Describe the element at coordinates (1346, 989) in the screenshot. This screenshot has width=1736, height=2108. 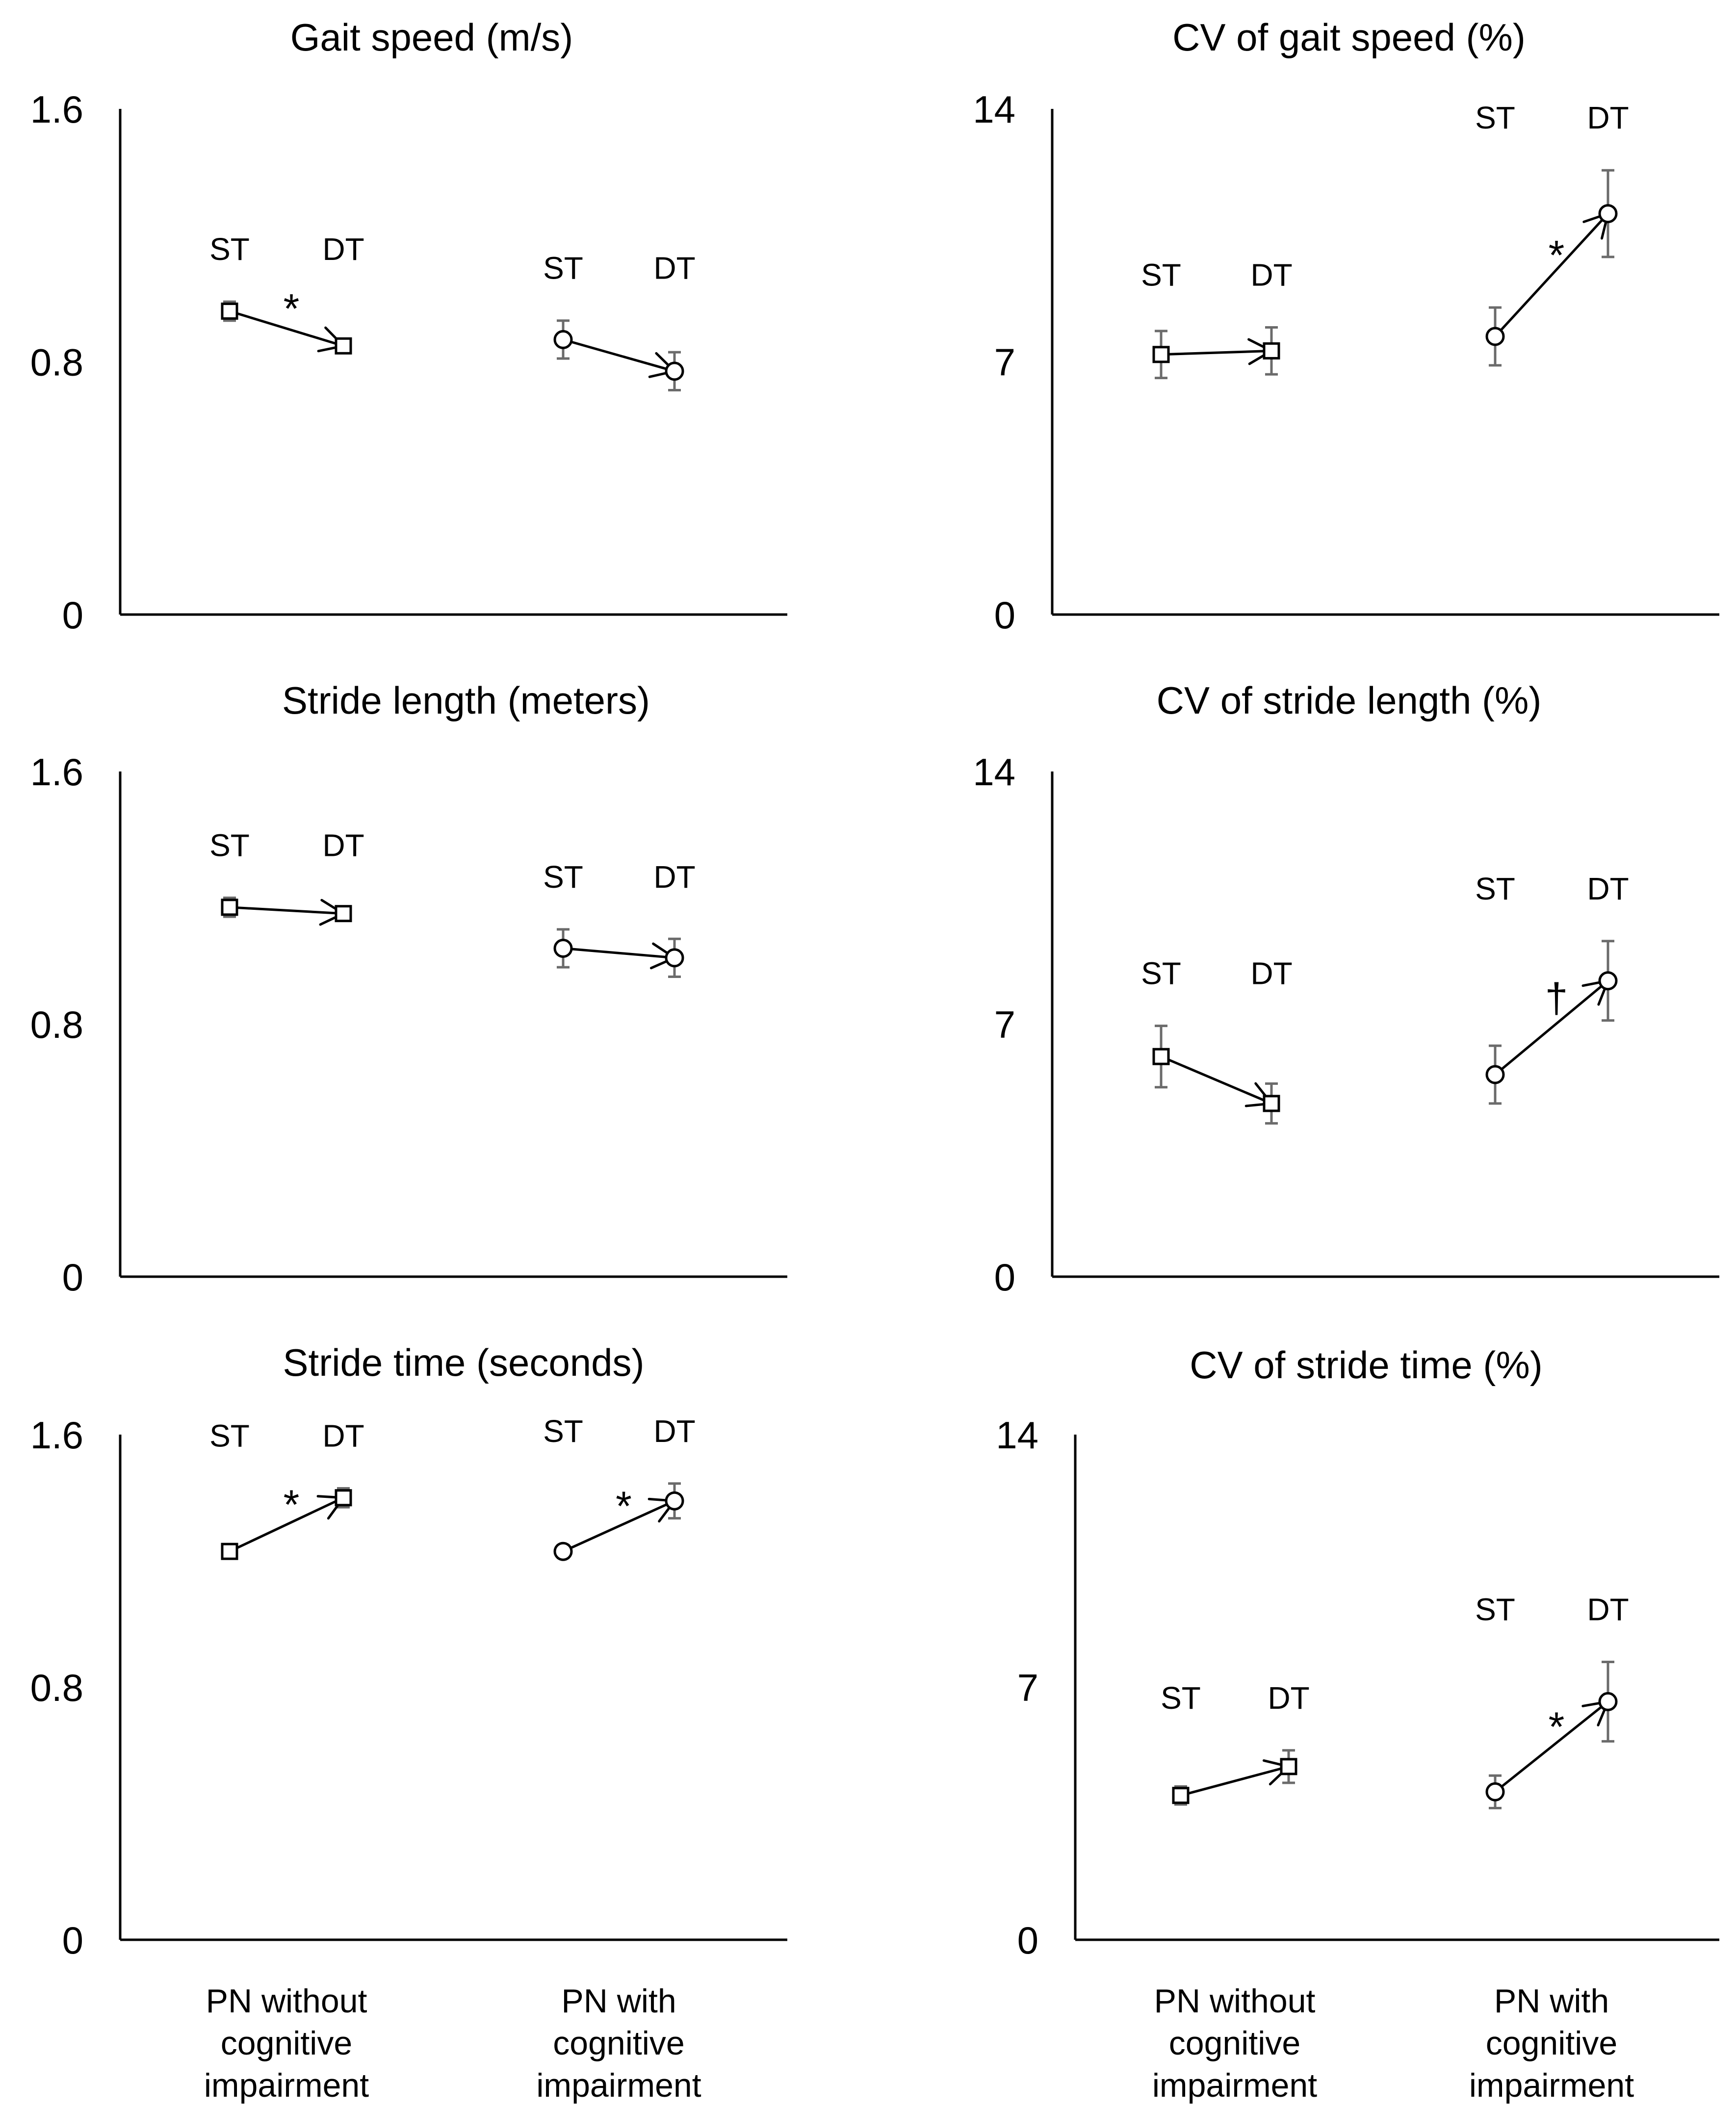
I see `chart-panel-4: CV of stride length (%) 0 7 14 ST DT ST DT †` at that location.